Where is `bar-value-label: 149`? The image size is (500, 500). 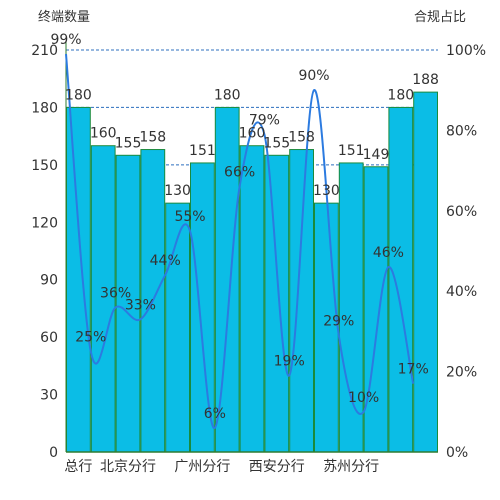
bar-value-label: 149 is located at coordinates (376, 155).